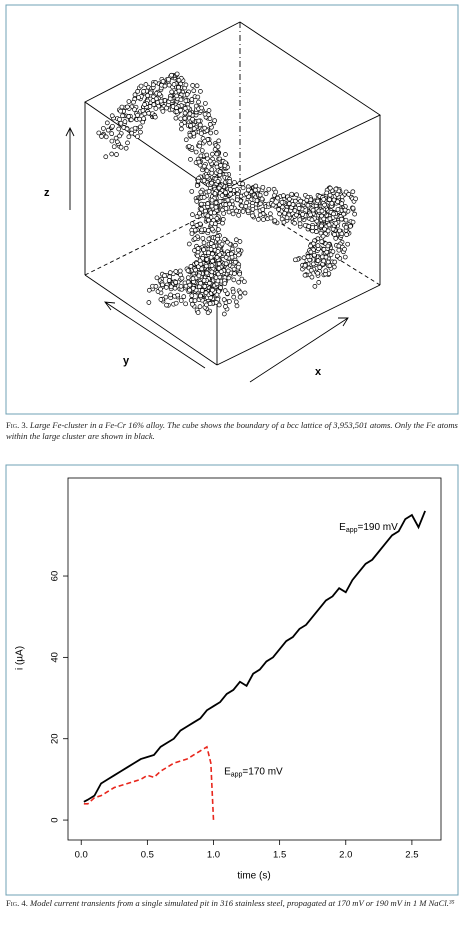  What do you see at coordinates (47, 193) in the screenshot?
I see `z-label: z` at bounding box center [47, 193].